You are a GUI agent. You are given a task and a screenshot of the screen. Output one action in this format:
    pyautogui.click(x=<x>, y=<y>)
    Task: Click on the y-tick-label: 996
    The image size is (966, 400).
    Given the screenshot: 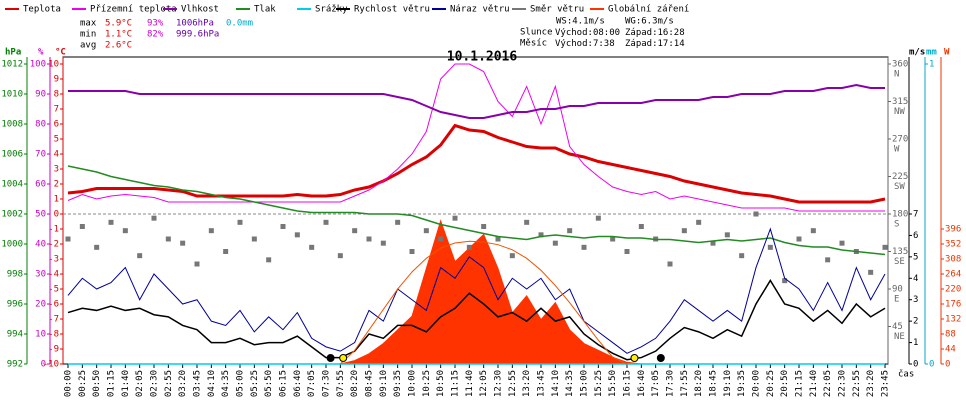 What is the action you would take?
    pyautogui.click(x=15, y=305)
    